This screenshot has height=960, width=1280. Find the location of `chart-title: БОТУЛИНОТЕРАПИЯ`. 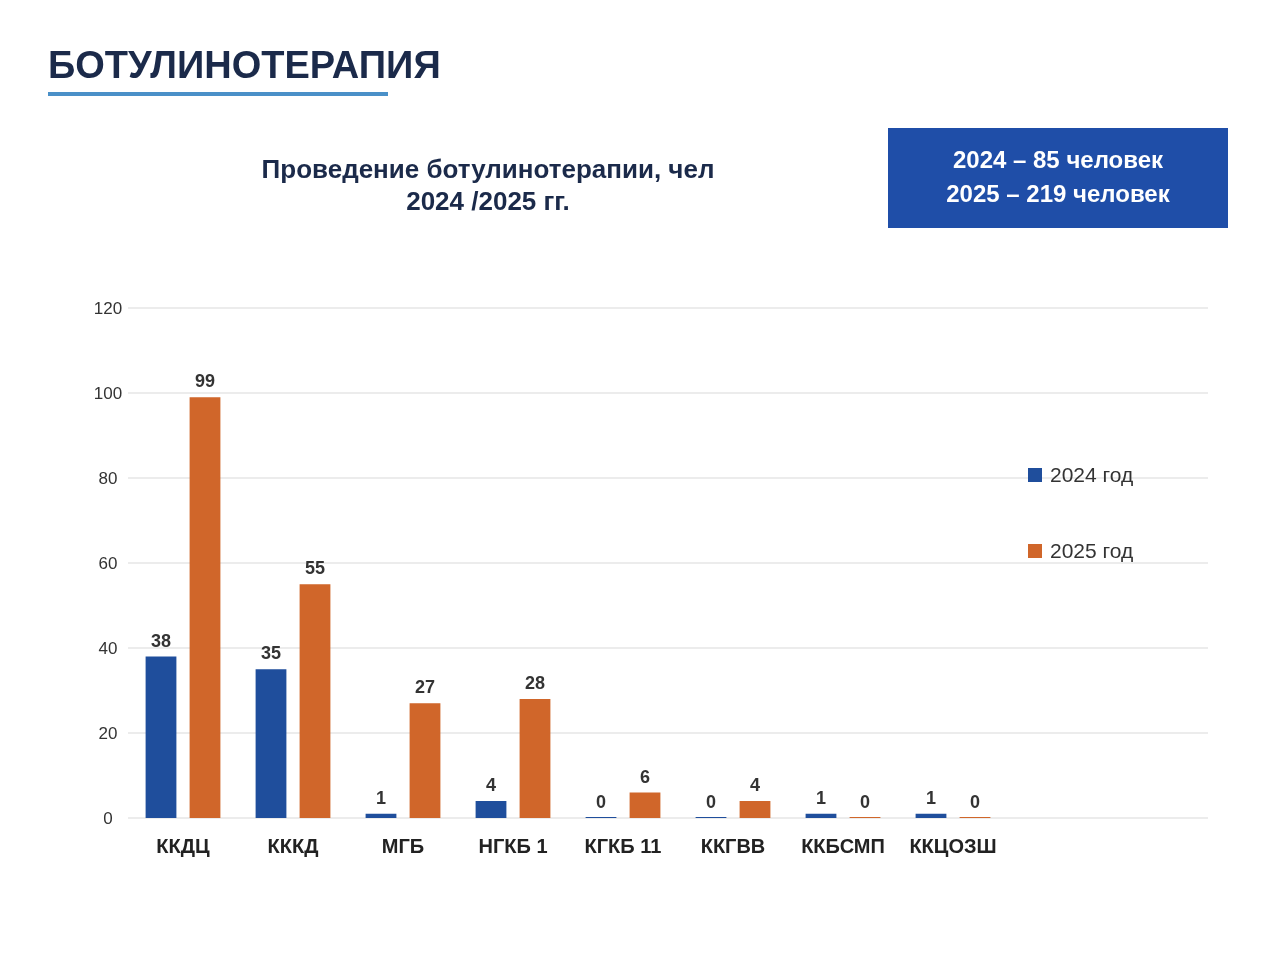

chart-title: БОТУЛИНОТЕРАПИЯ is located at coordinates (244, 65).